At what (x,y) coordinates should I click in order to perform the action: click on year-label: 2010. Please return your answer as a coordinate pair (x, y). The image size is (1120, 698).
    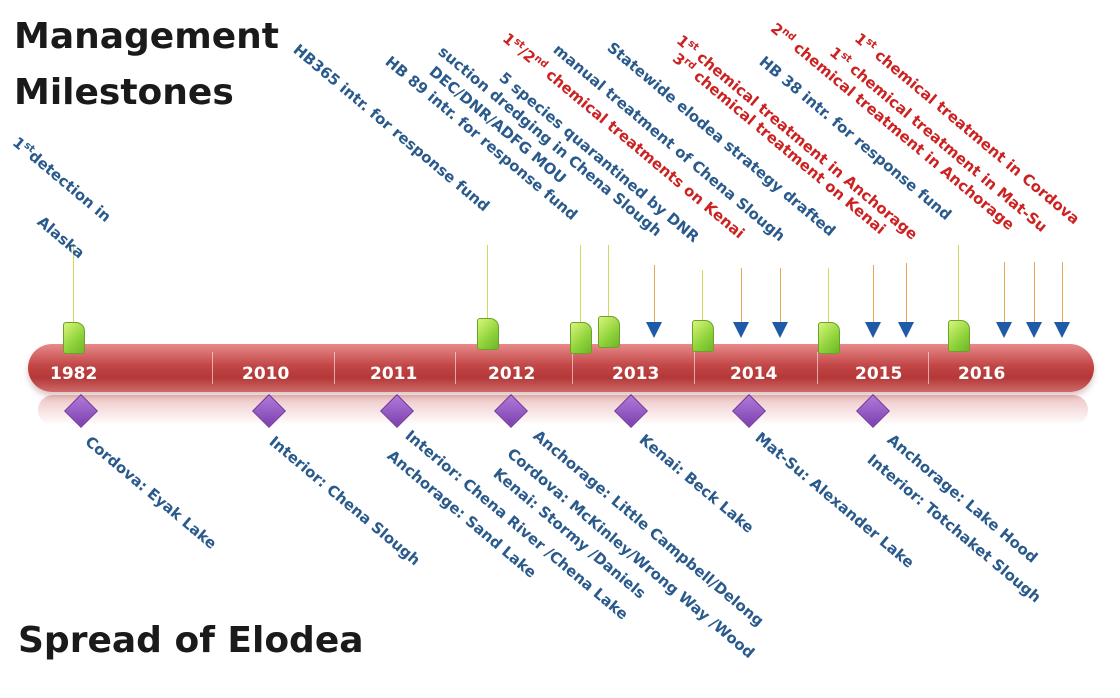
    Looking at the image, I should click on (266, 374).